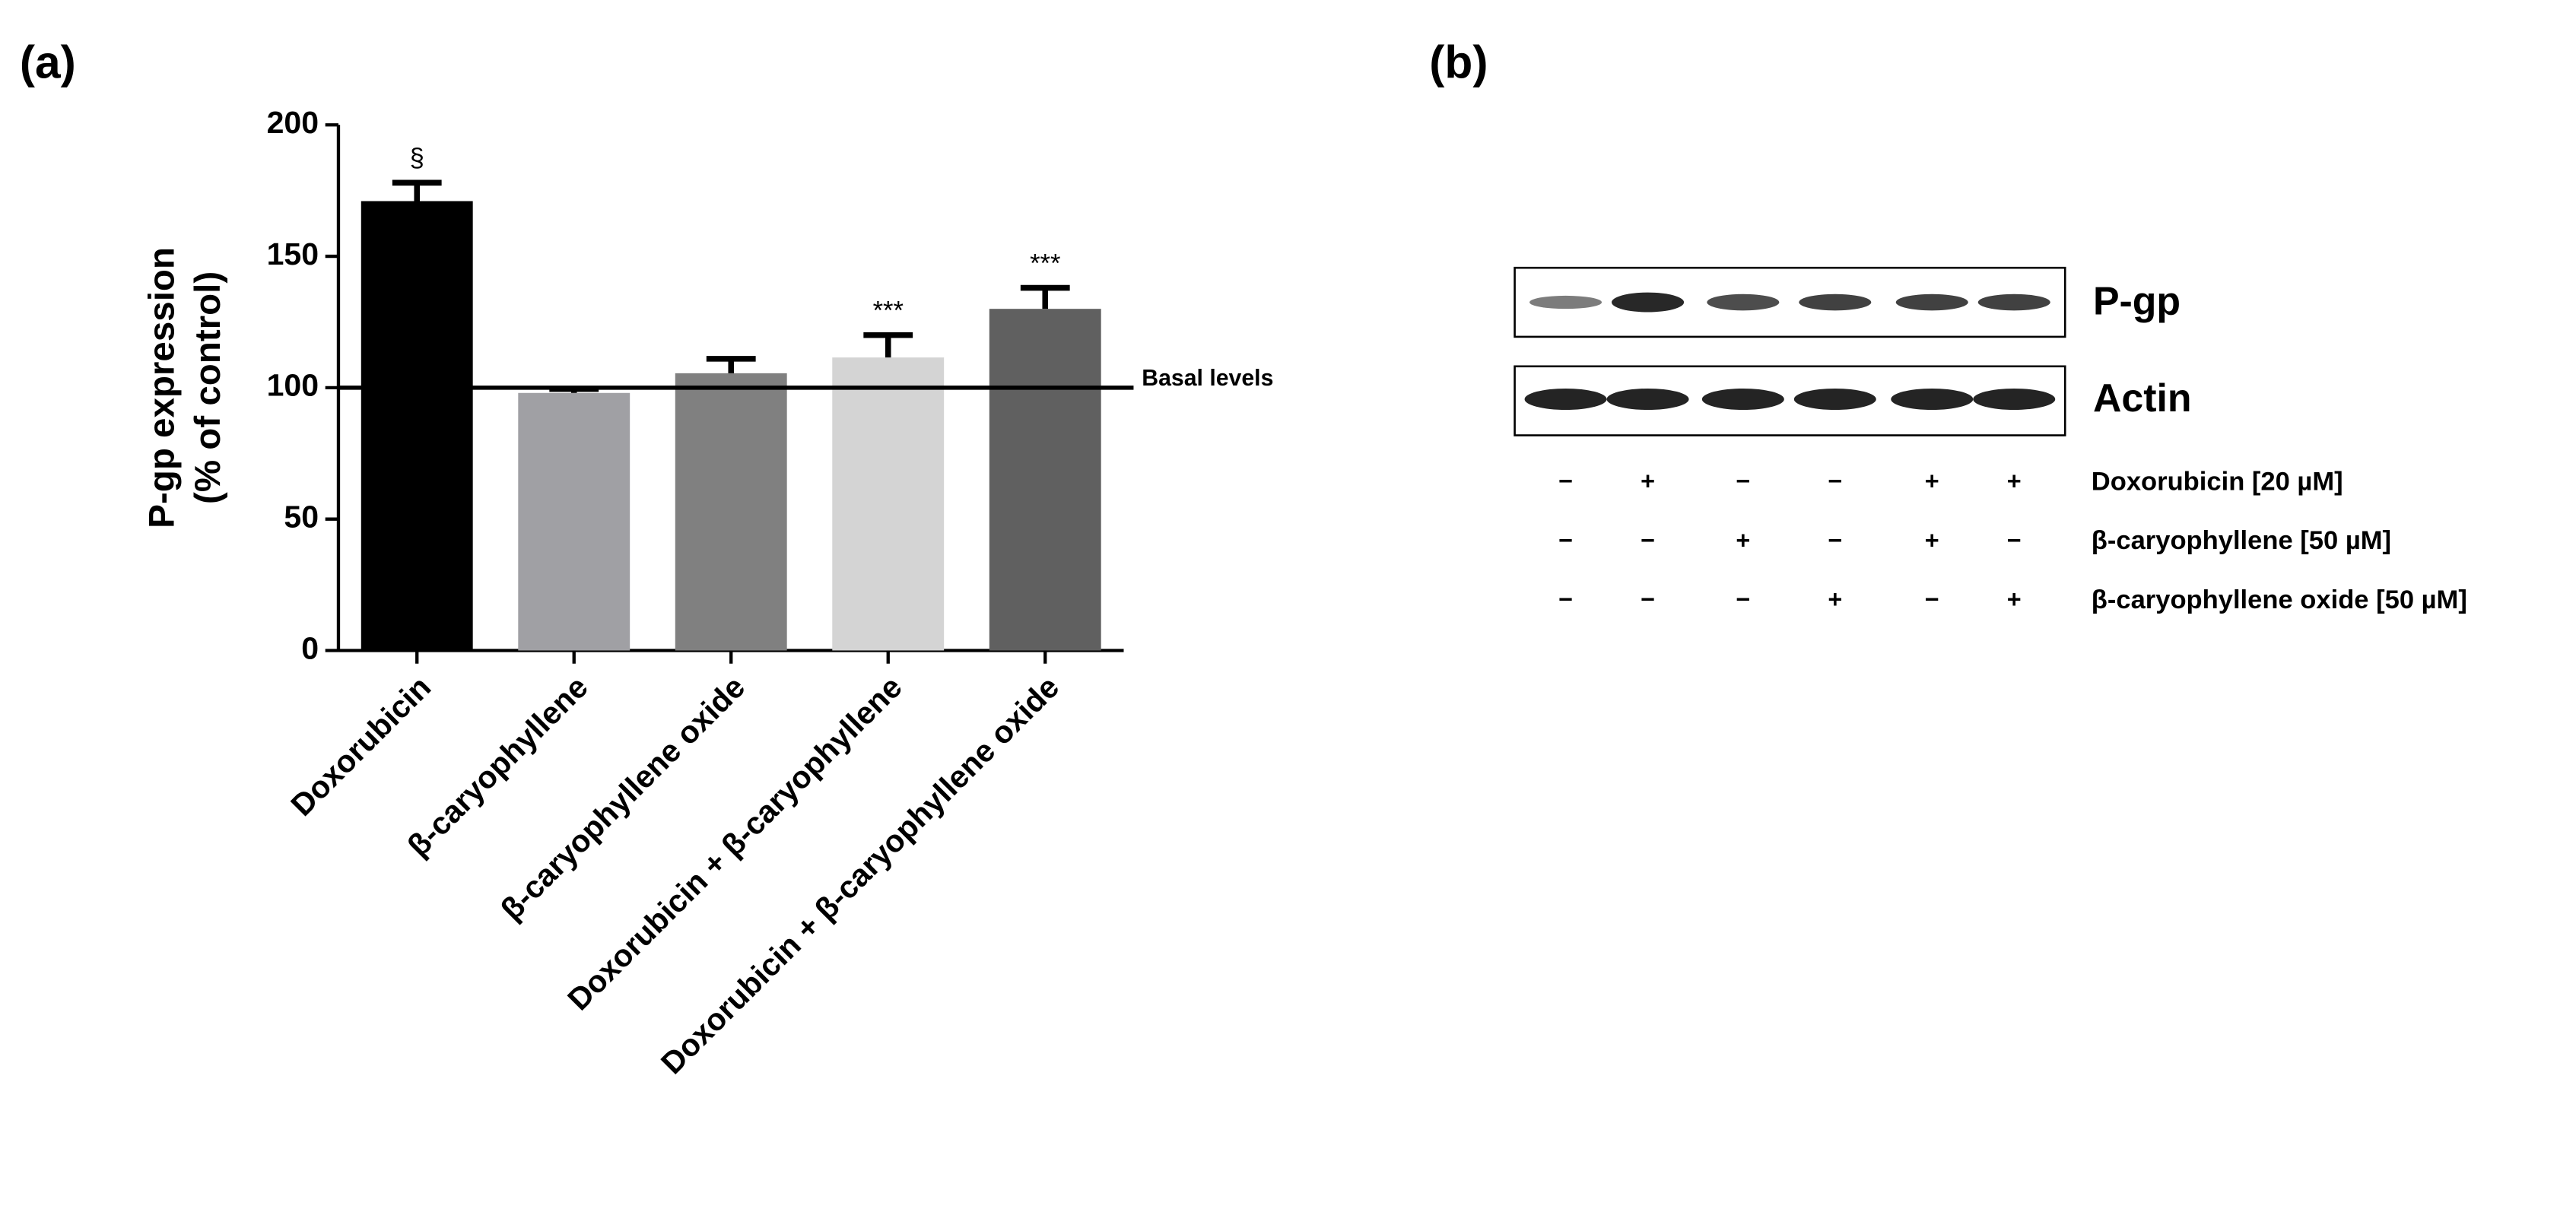 The image size is (2576, 1209). I want to click on treatment-label: β-caryophyllene [50 µM], so click(2241, 540).